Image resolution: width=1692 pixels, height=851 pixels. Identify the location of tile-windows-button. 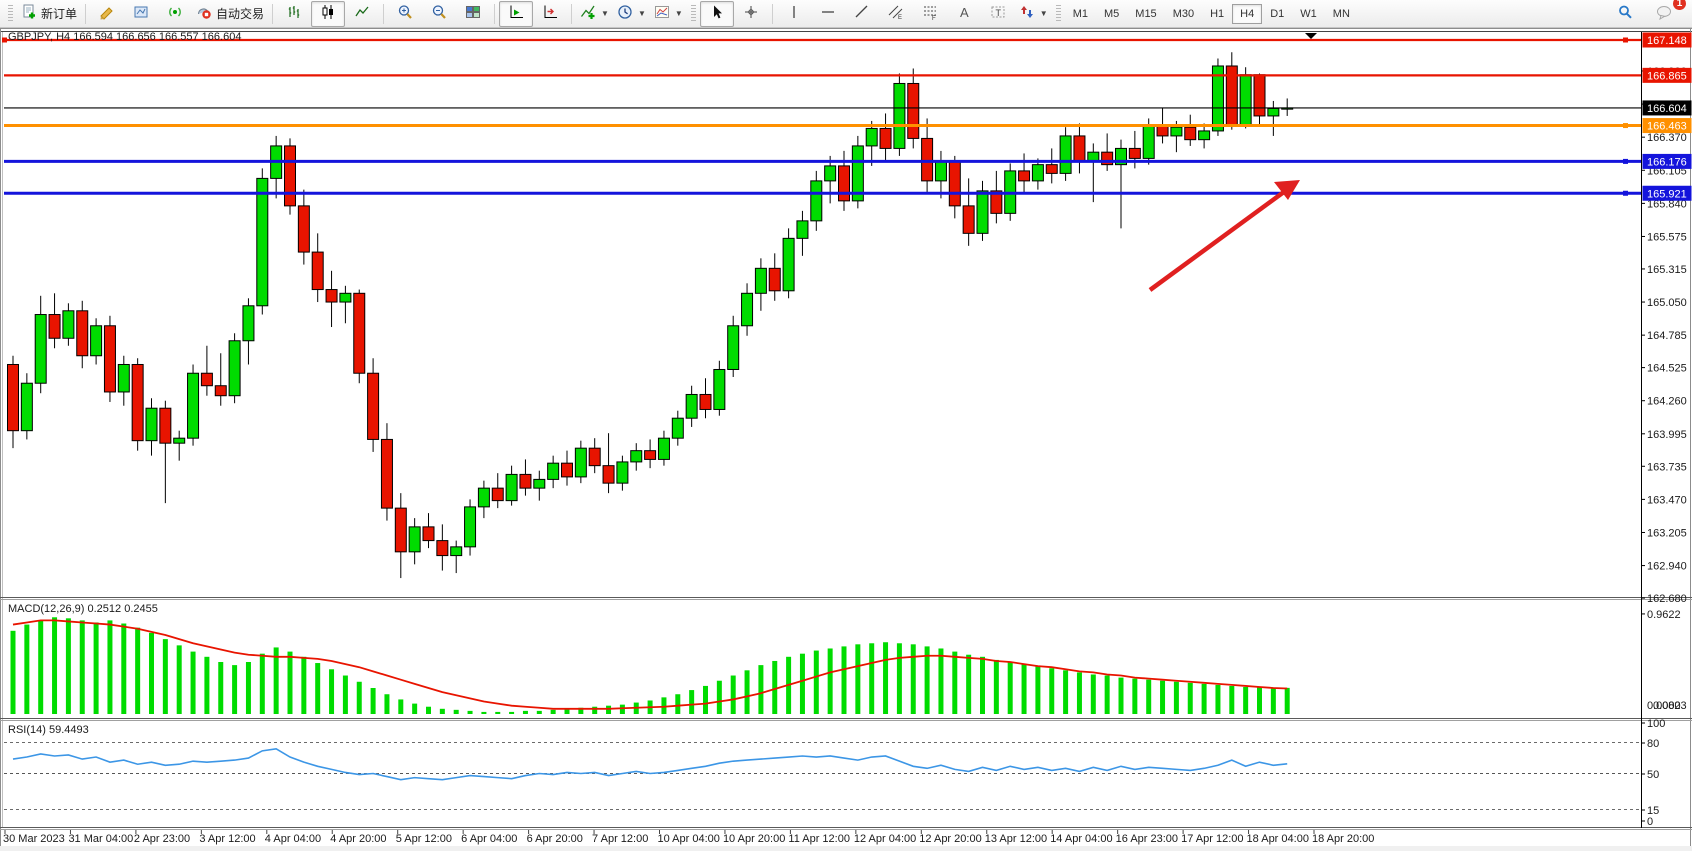
(473, 14).